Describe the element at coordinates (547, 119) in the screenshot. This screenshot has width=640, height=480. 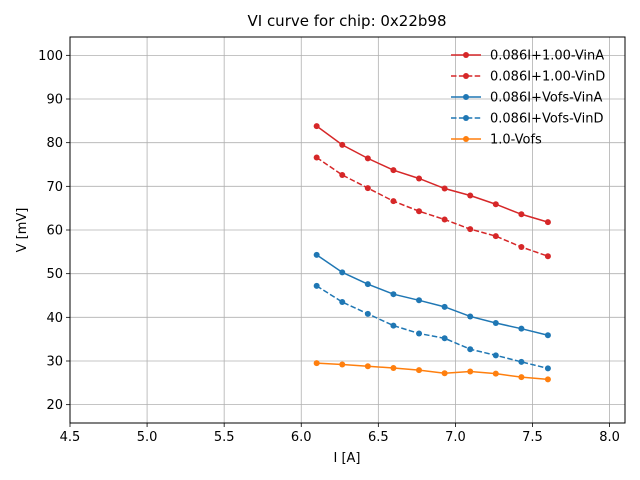
I see `legend-label: 0.086I+Vofs-VinD` at that location.